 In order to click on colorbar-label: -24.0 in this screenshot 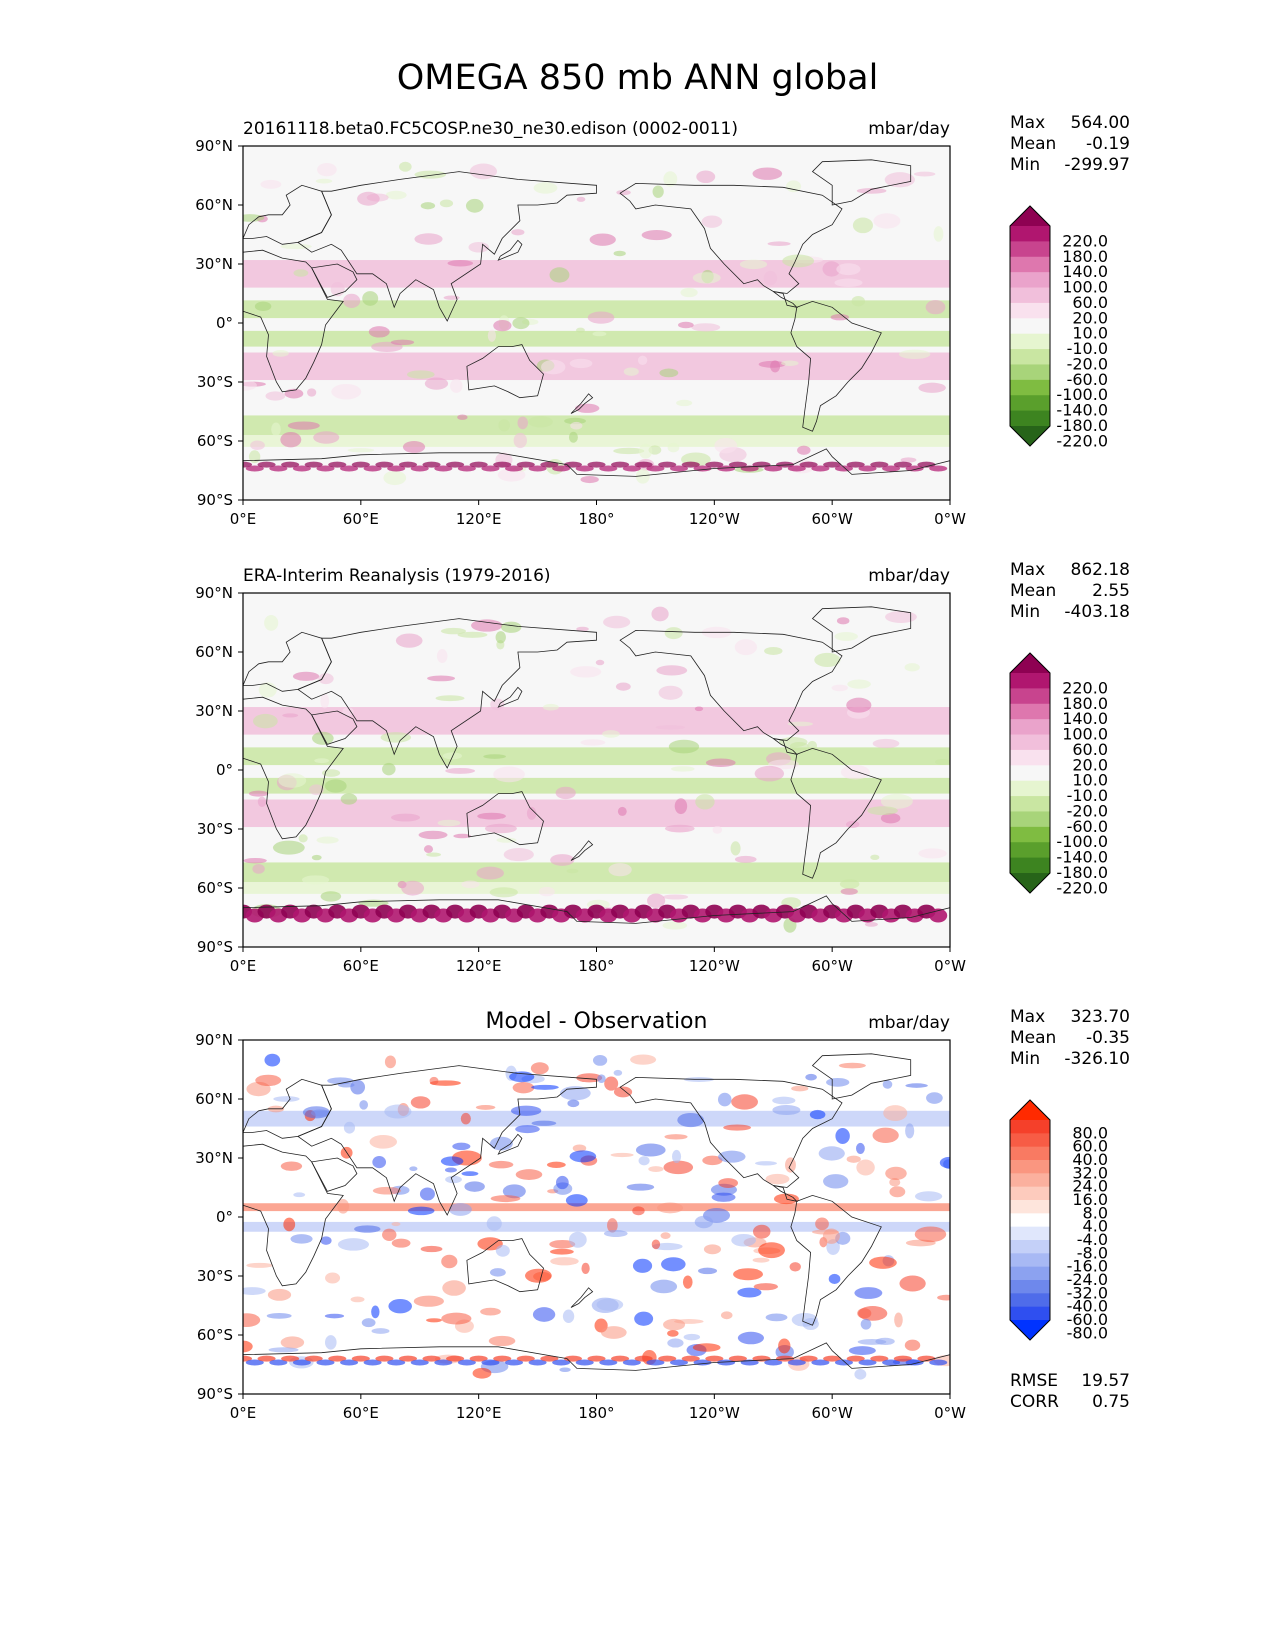, I will do `click(1087, 1279)`.